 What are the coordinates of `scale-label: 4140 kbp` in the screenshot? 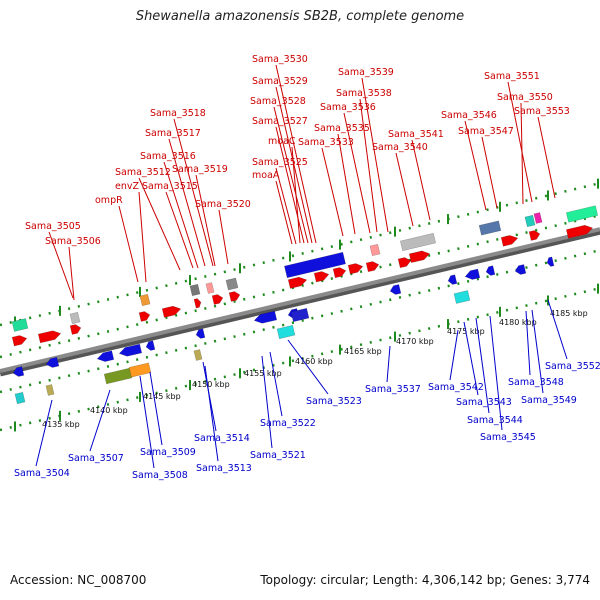 It's located at (109, 410).